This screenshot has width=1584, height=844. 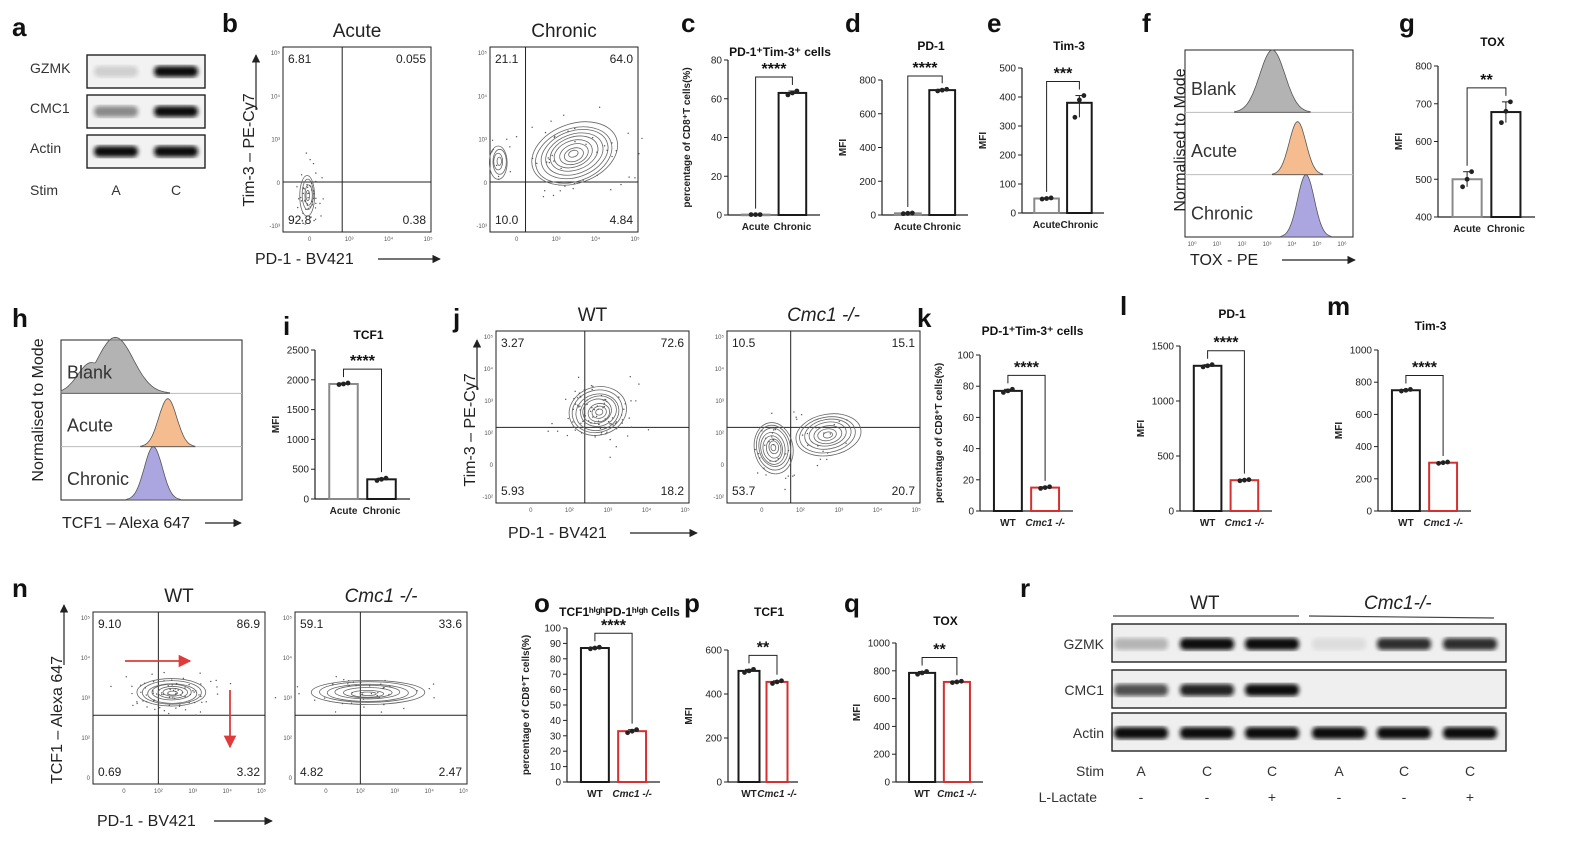 I want to click on blot-r-lactate-5: +, so click(x=1470, y=797).